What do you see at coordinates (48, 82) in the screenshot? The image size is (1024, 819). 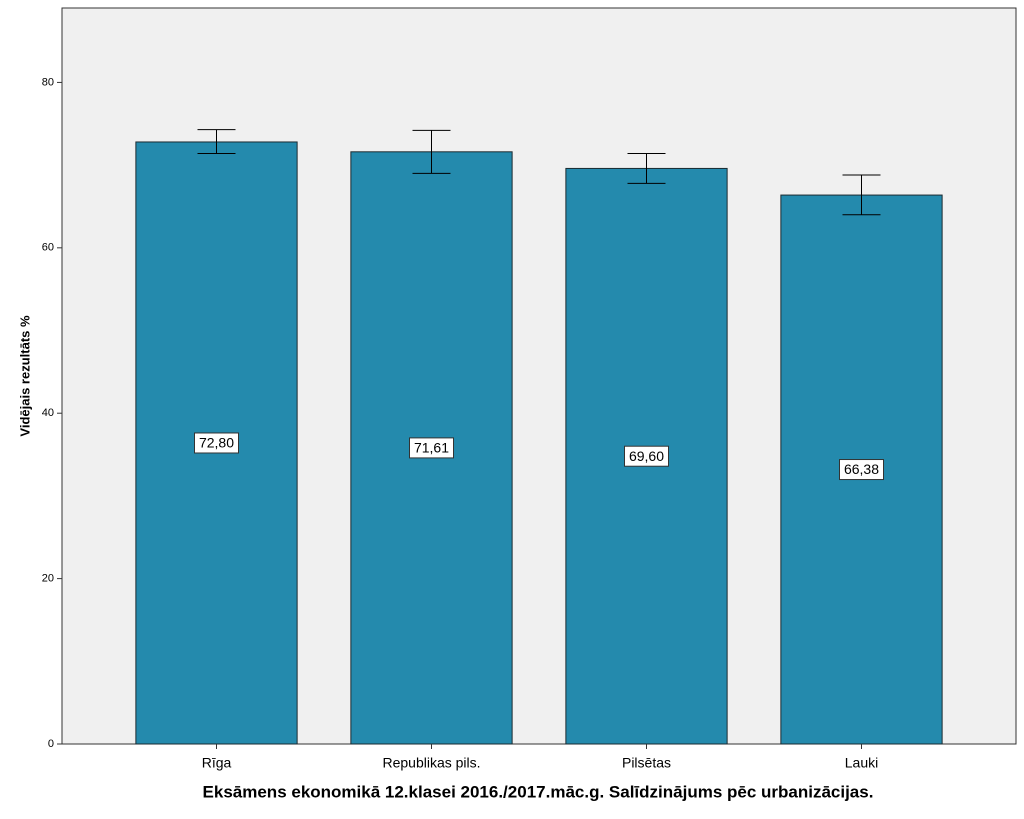 I see `y-tick-label: 80` at bounding box center [48, 82].